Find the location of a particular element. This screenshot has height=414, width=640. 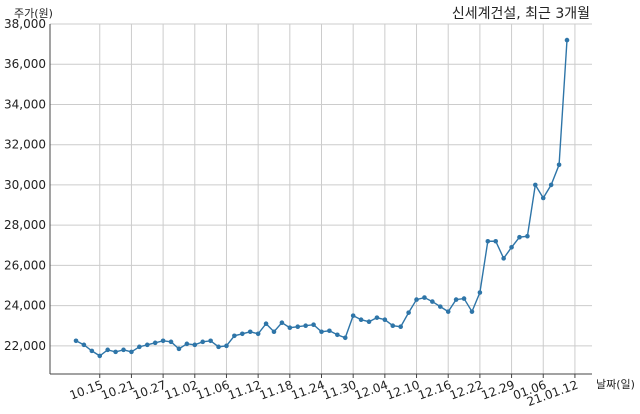

y-tick-label: 34,000 is located at coordinates (25, 104).